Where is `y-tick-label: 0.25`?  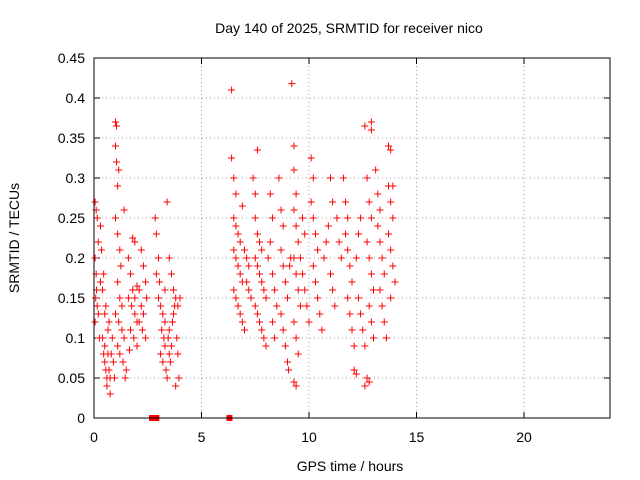 y-tick-label: 0.25 is located at coordinates (71, 218).